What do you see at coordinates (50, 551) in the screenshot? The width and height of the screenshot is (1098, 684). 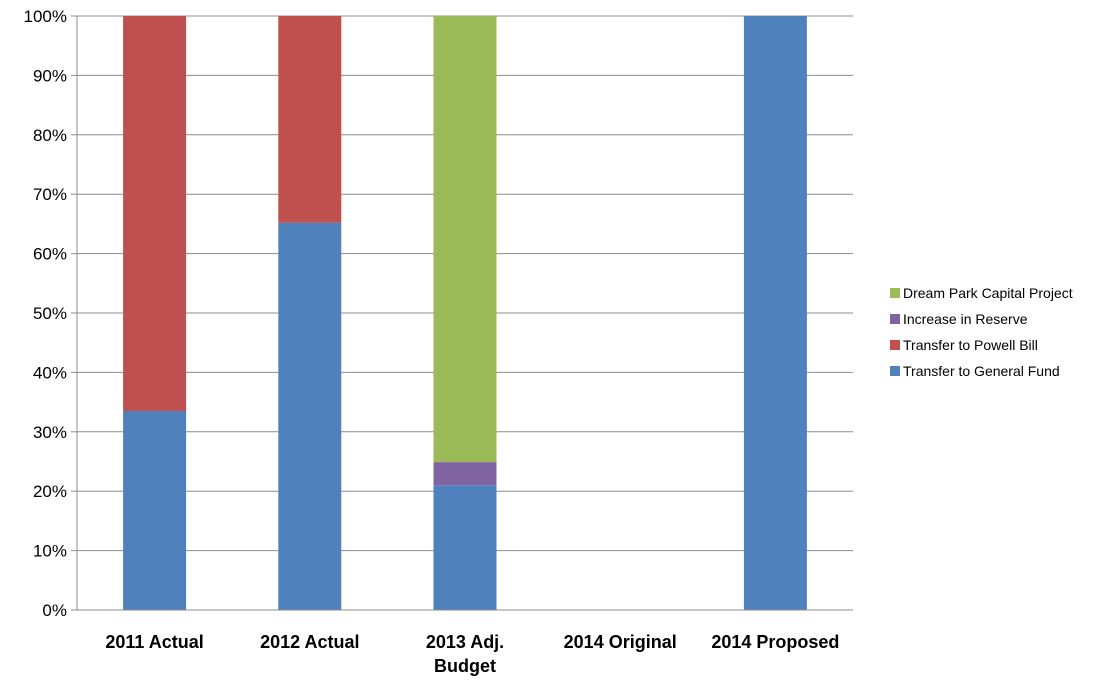 I see `y-tick-label: 10%` at bounding box center [50, 551].